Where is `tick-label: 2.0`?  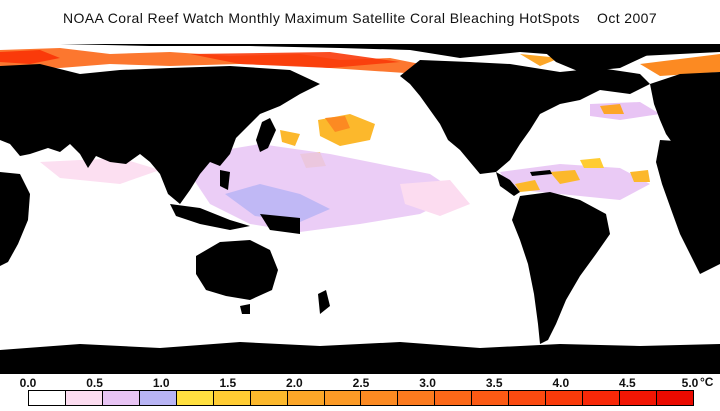 tick-label: 2.0 is located at coordinates (294, 383).